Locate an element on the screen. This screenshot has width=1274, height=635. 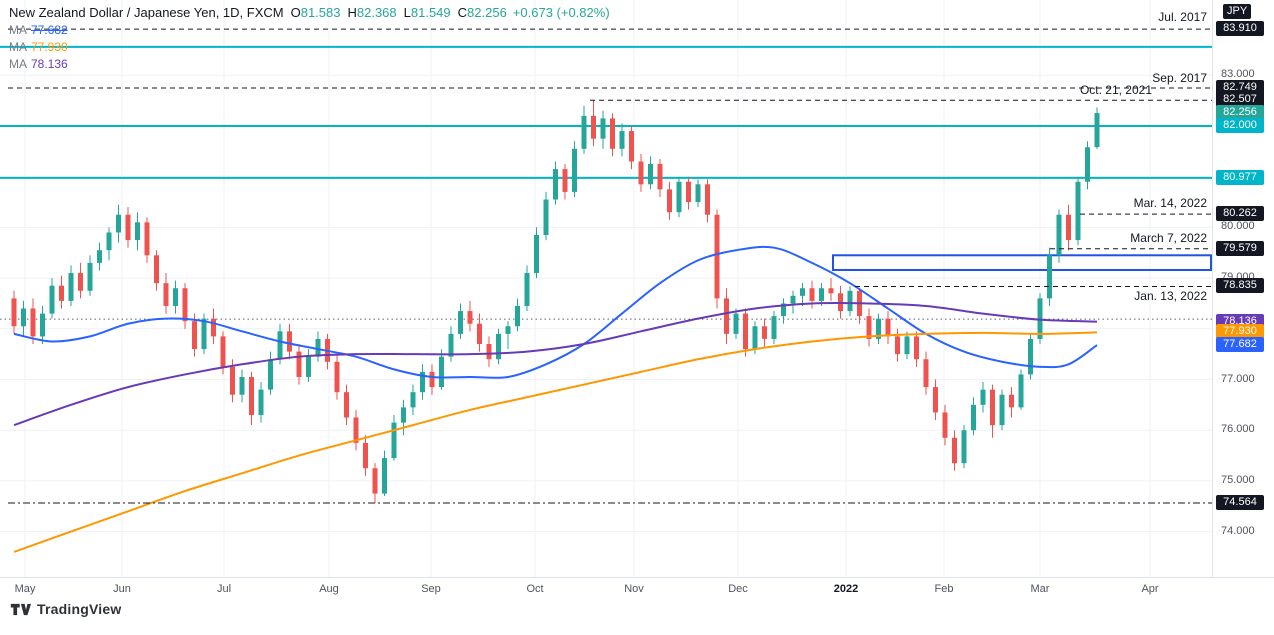
ohlc-open: O81.583 is located at coordinates (316, 12).